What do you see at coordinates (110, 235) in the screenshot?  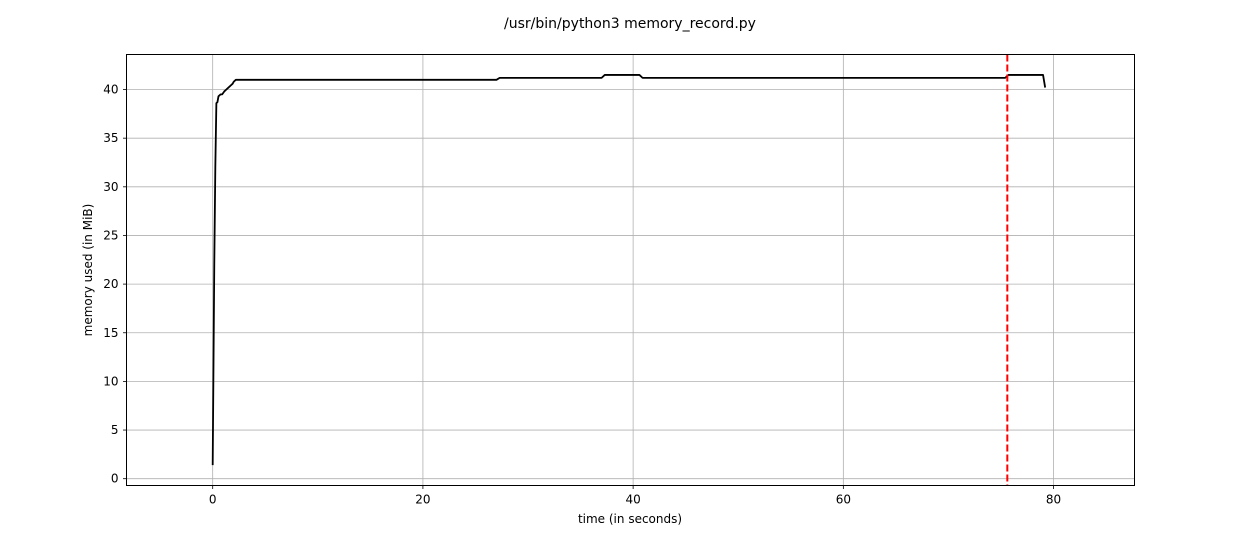 I see `y-tick-label: 25` at bounding box center [110, 235].